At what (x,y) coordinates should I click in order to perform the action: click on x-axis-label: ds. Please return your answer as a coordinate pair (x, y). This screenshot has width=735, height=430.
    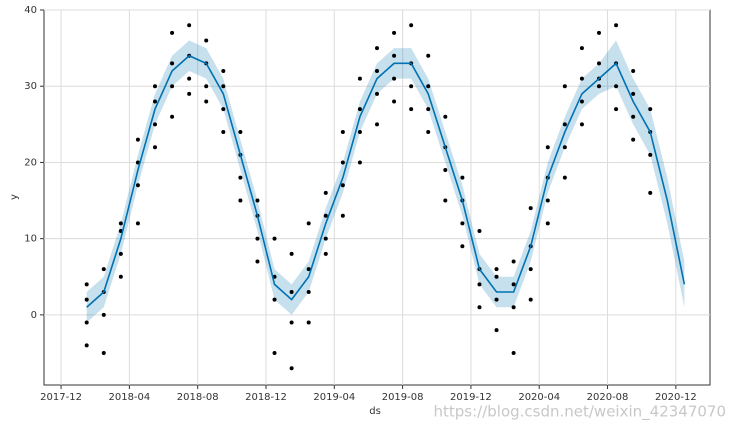
    Looking at the image, I should click on (375, 411).